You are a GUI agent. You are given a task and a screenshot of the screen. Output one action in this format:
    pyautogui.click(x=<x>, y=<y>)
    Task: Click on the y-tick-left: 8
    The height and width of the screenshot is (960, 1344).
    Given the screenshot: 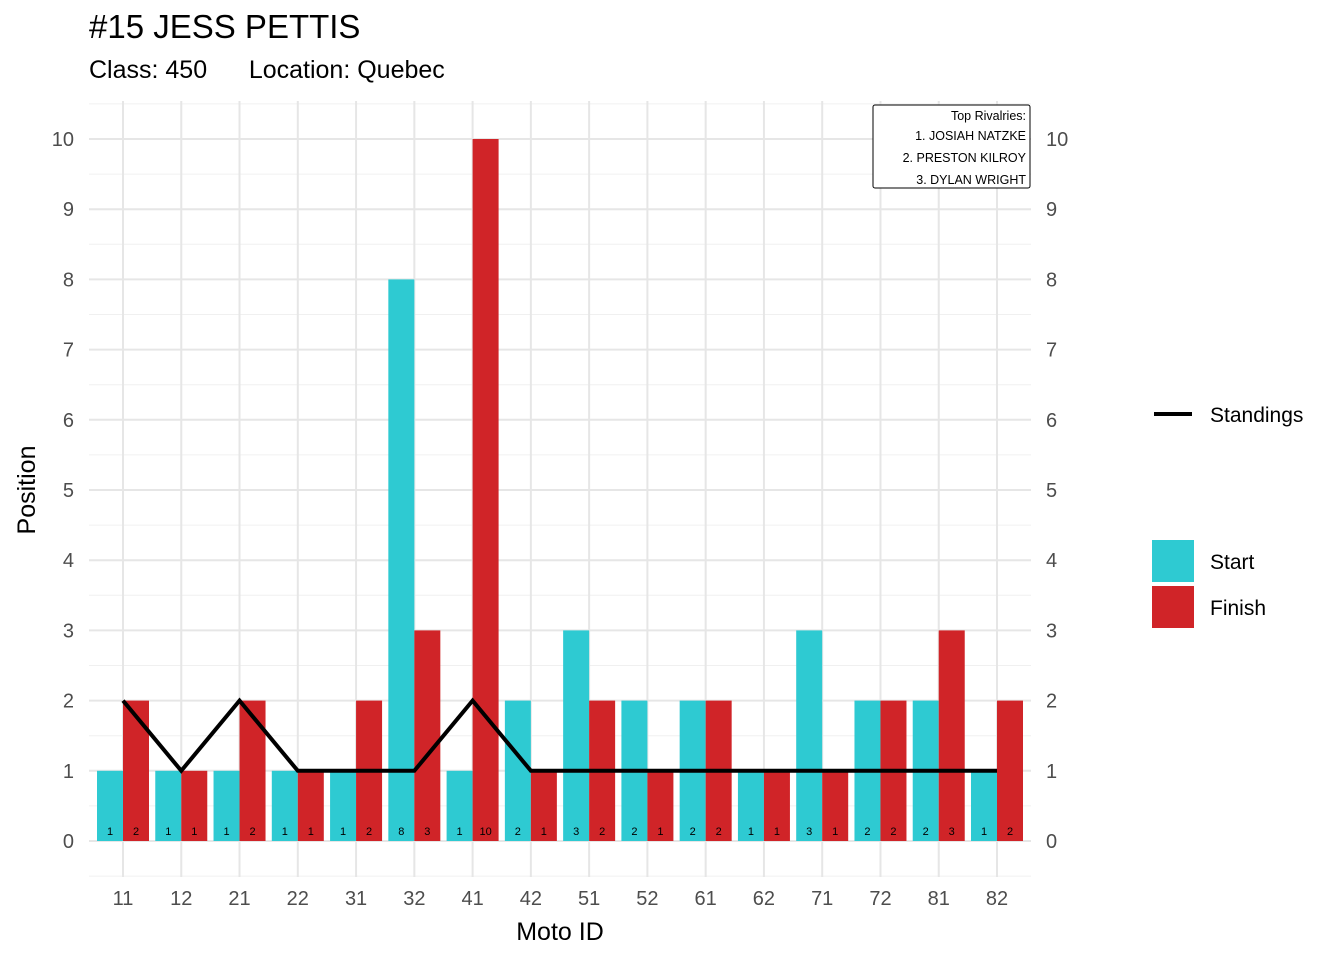 What is the action you would take?
    pyautogui.click(x=68, y=280)
    